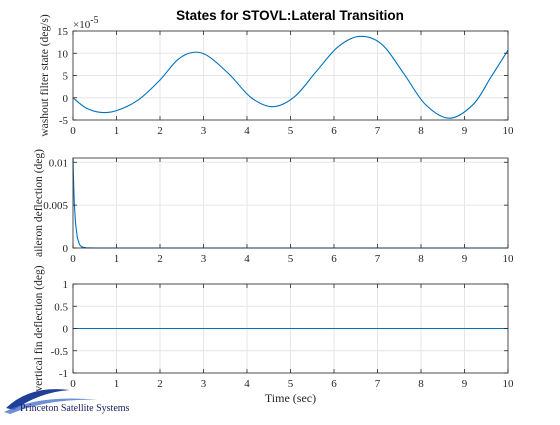  Describe the element at coordinates (55, 206) in the screenshot. I see `y-tick-label: 0.005` at that location.